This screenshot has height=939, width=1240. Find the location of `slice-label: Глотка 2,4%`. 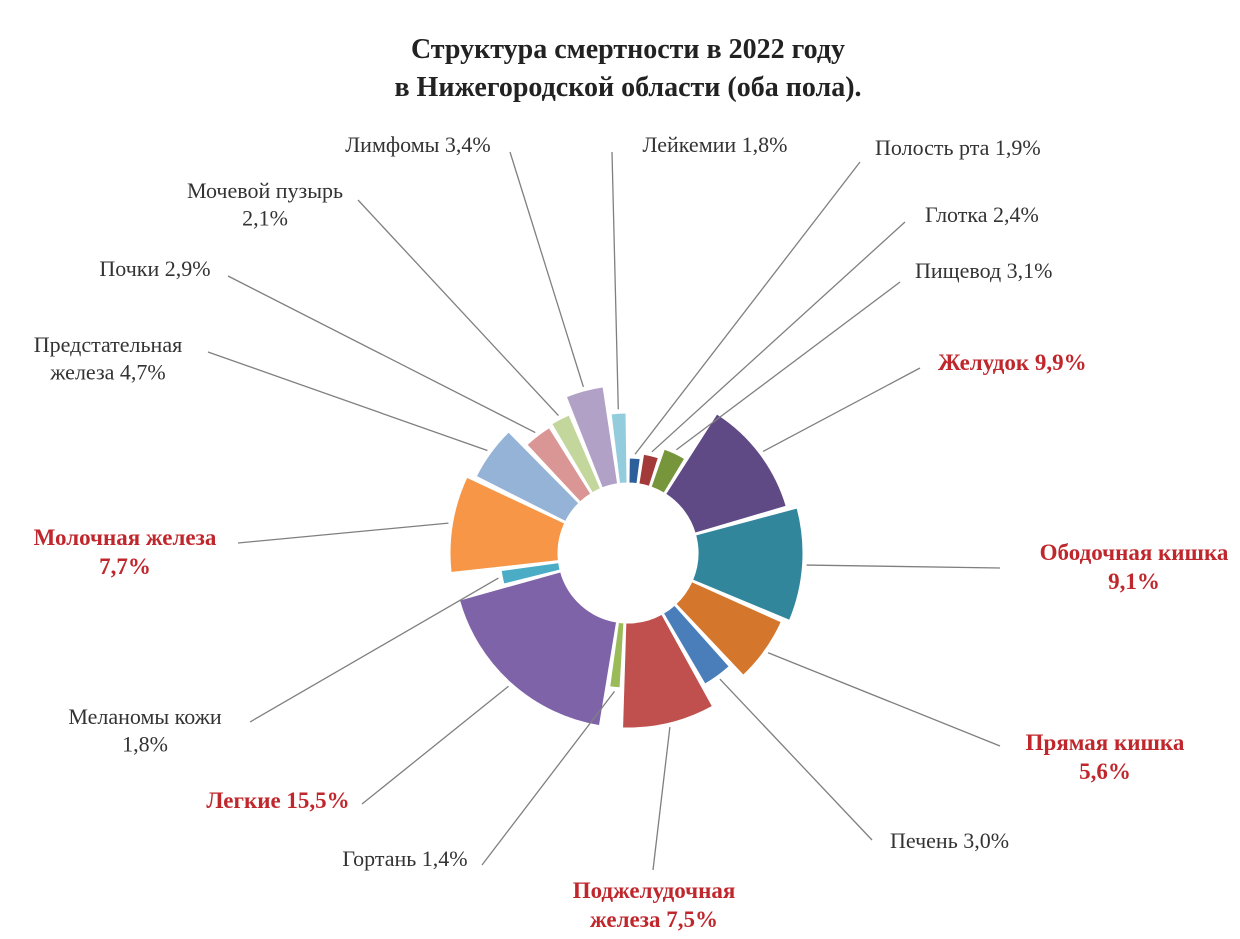

slice-label: Глотка 2,4% is located at coordinates (982, 214).